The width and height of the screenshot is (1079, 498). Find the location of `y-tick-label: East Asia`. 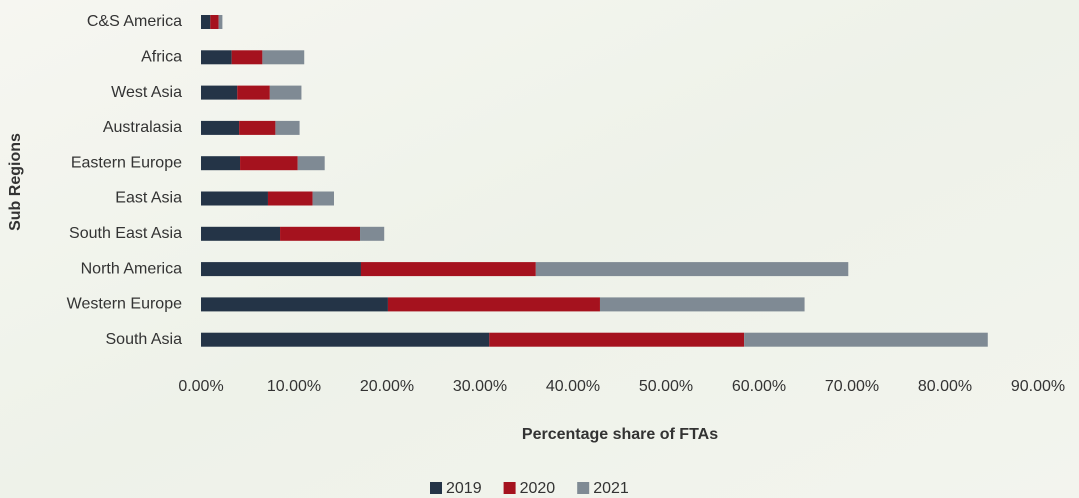

y-tick-label: East Asia is located at coordinates (148, 198).